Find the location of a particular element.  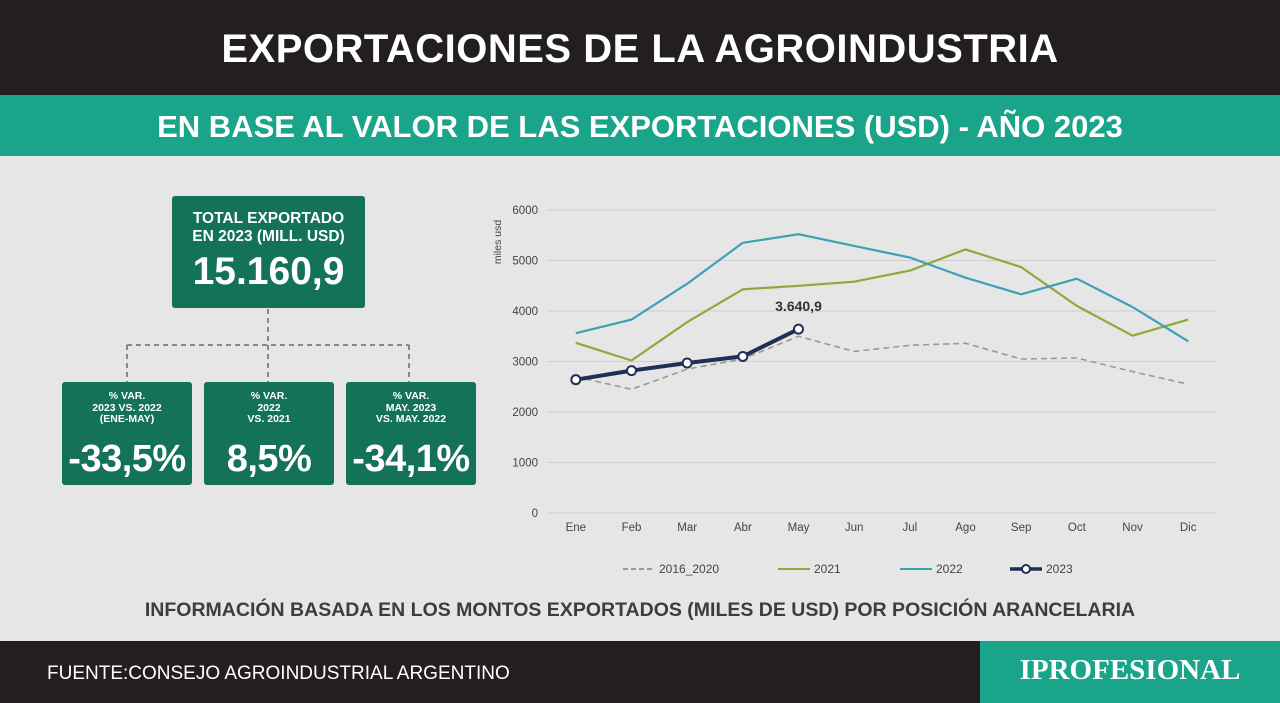

title-banner: EXPORTACIONES DE LA AGROINDUSTRIA is located at coordinates (640, 47).